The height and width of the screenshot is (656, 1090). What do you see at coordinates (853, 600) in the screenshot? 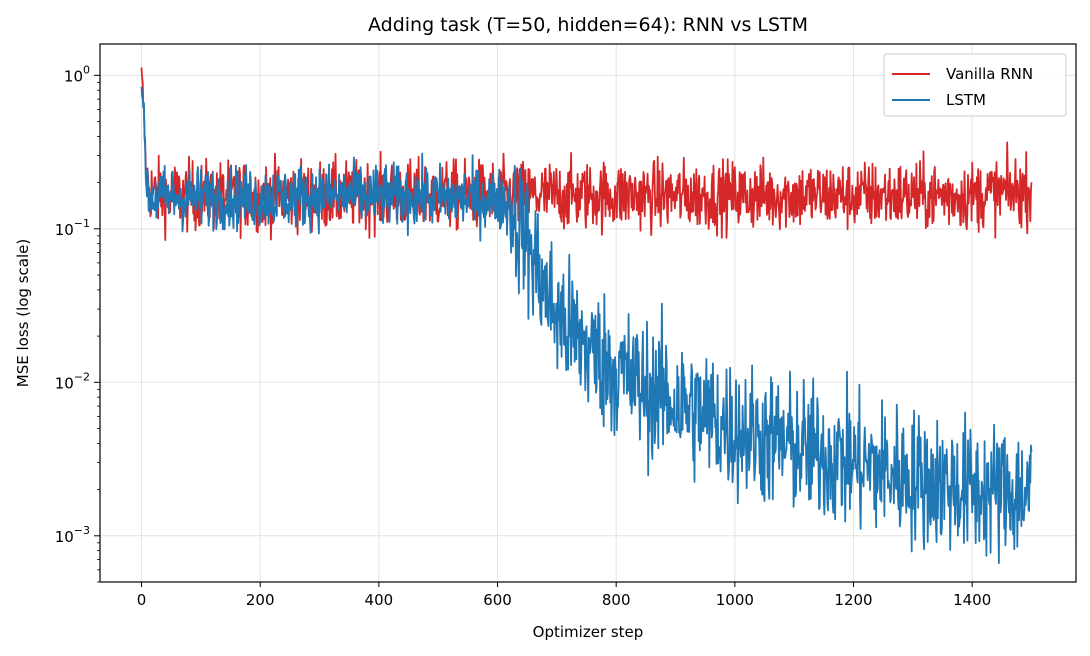
I see `x-tick-label: 1200` at bounding box center [853, 600].